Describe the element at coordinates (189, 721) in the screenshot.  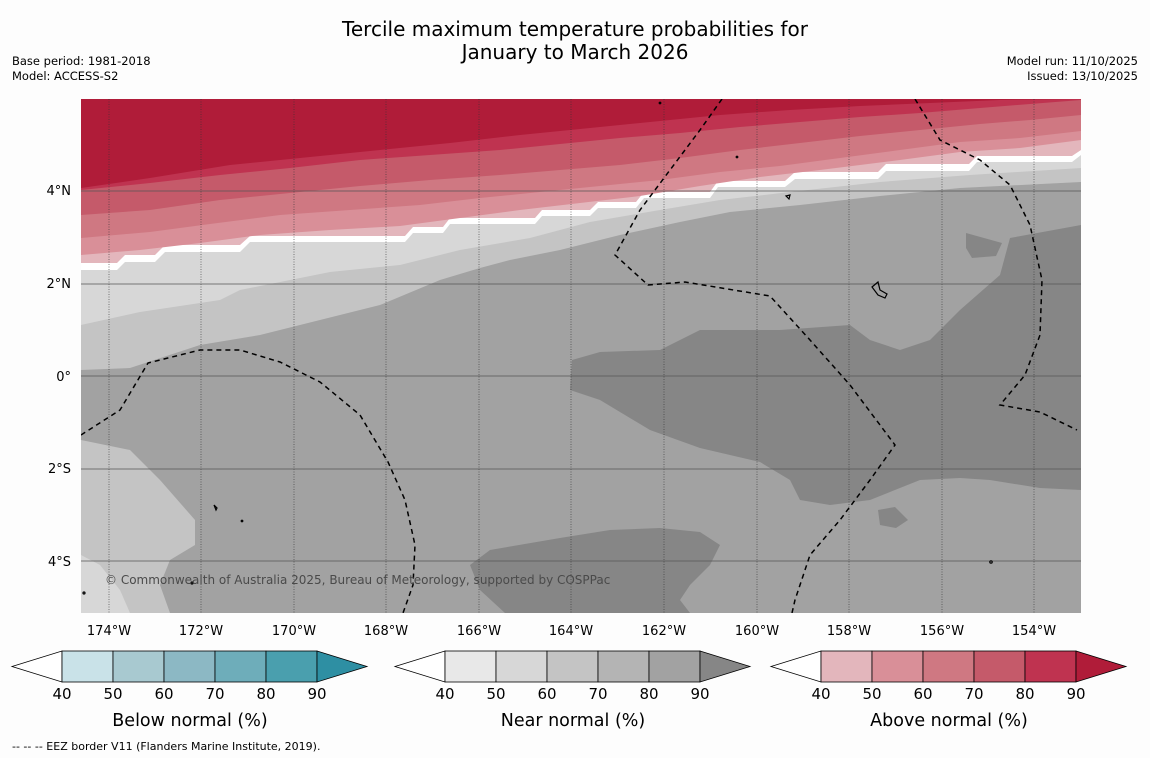
I see `colorbar-below-title: Below normal (%)` at that location.